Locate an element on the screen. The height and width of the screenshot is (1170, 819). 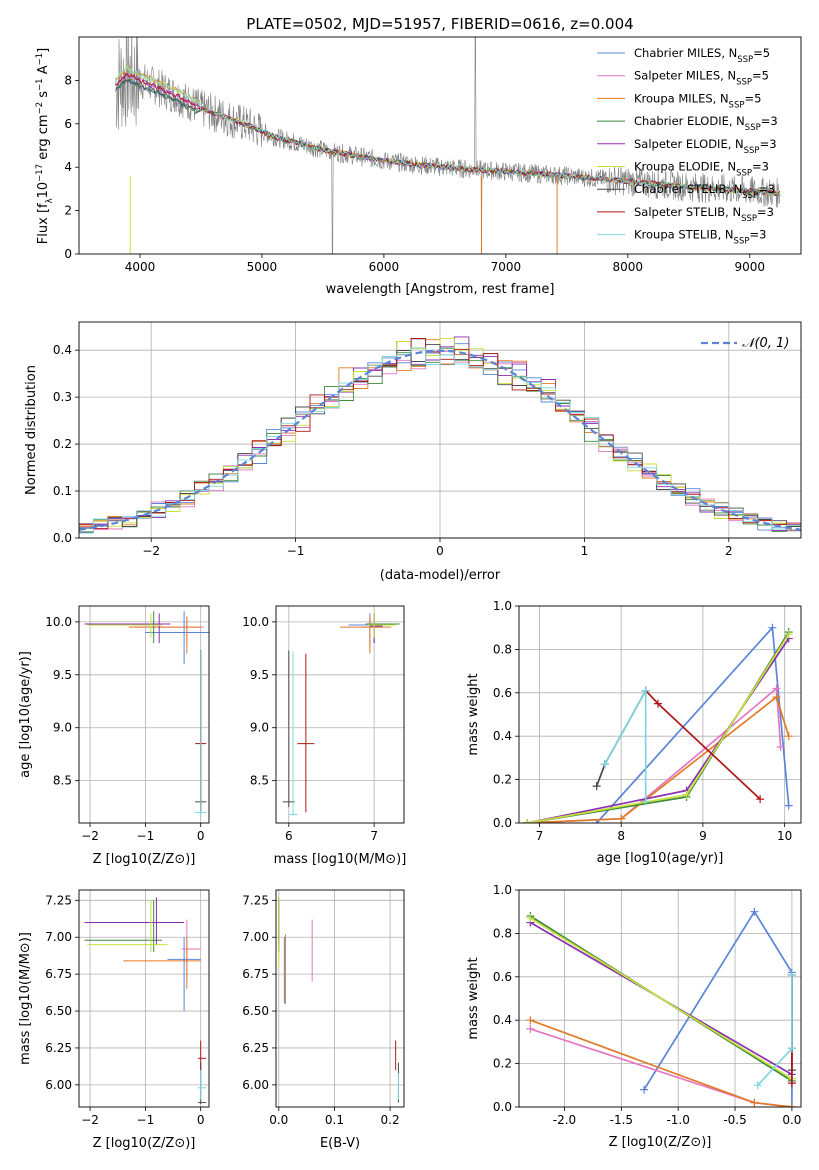
y-axis-label: age [log10(age/yr)] is located at coordinates (25, 714).